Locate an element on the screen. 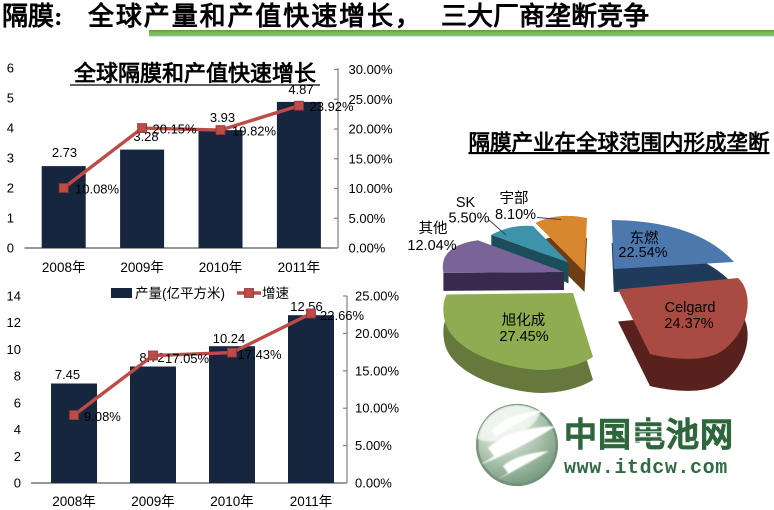 The image size is (774, 510). svg-text: 12.04% is located at coordinates (431, 246).